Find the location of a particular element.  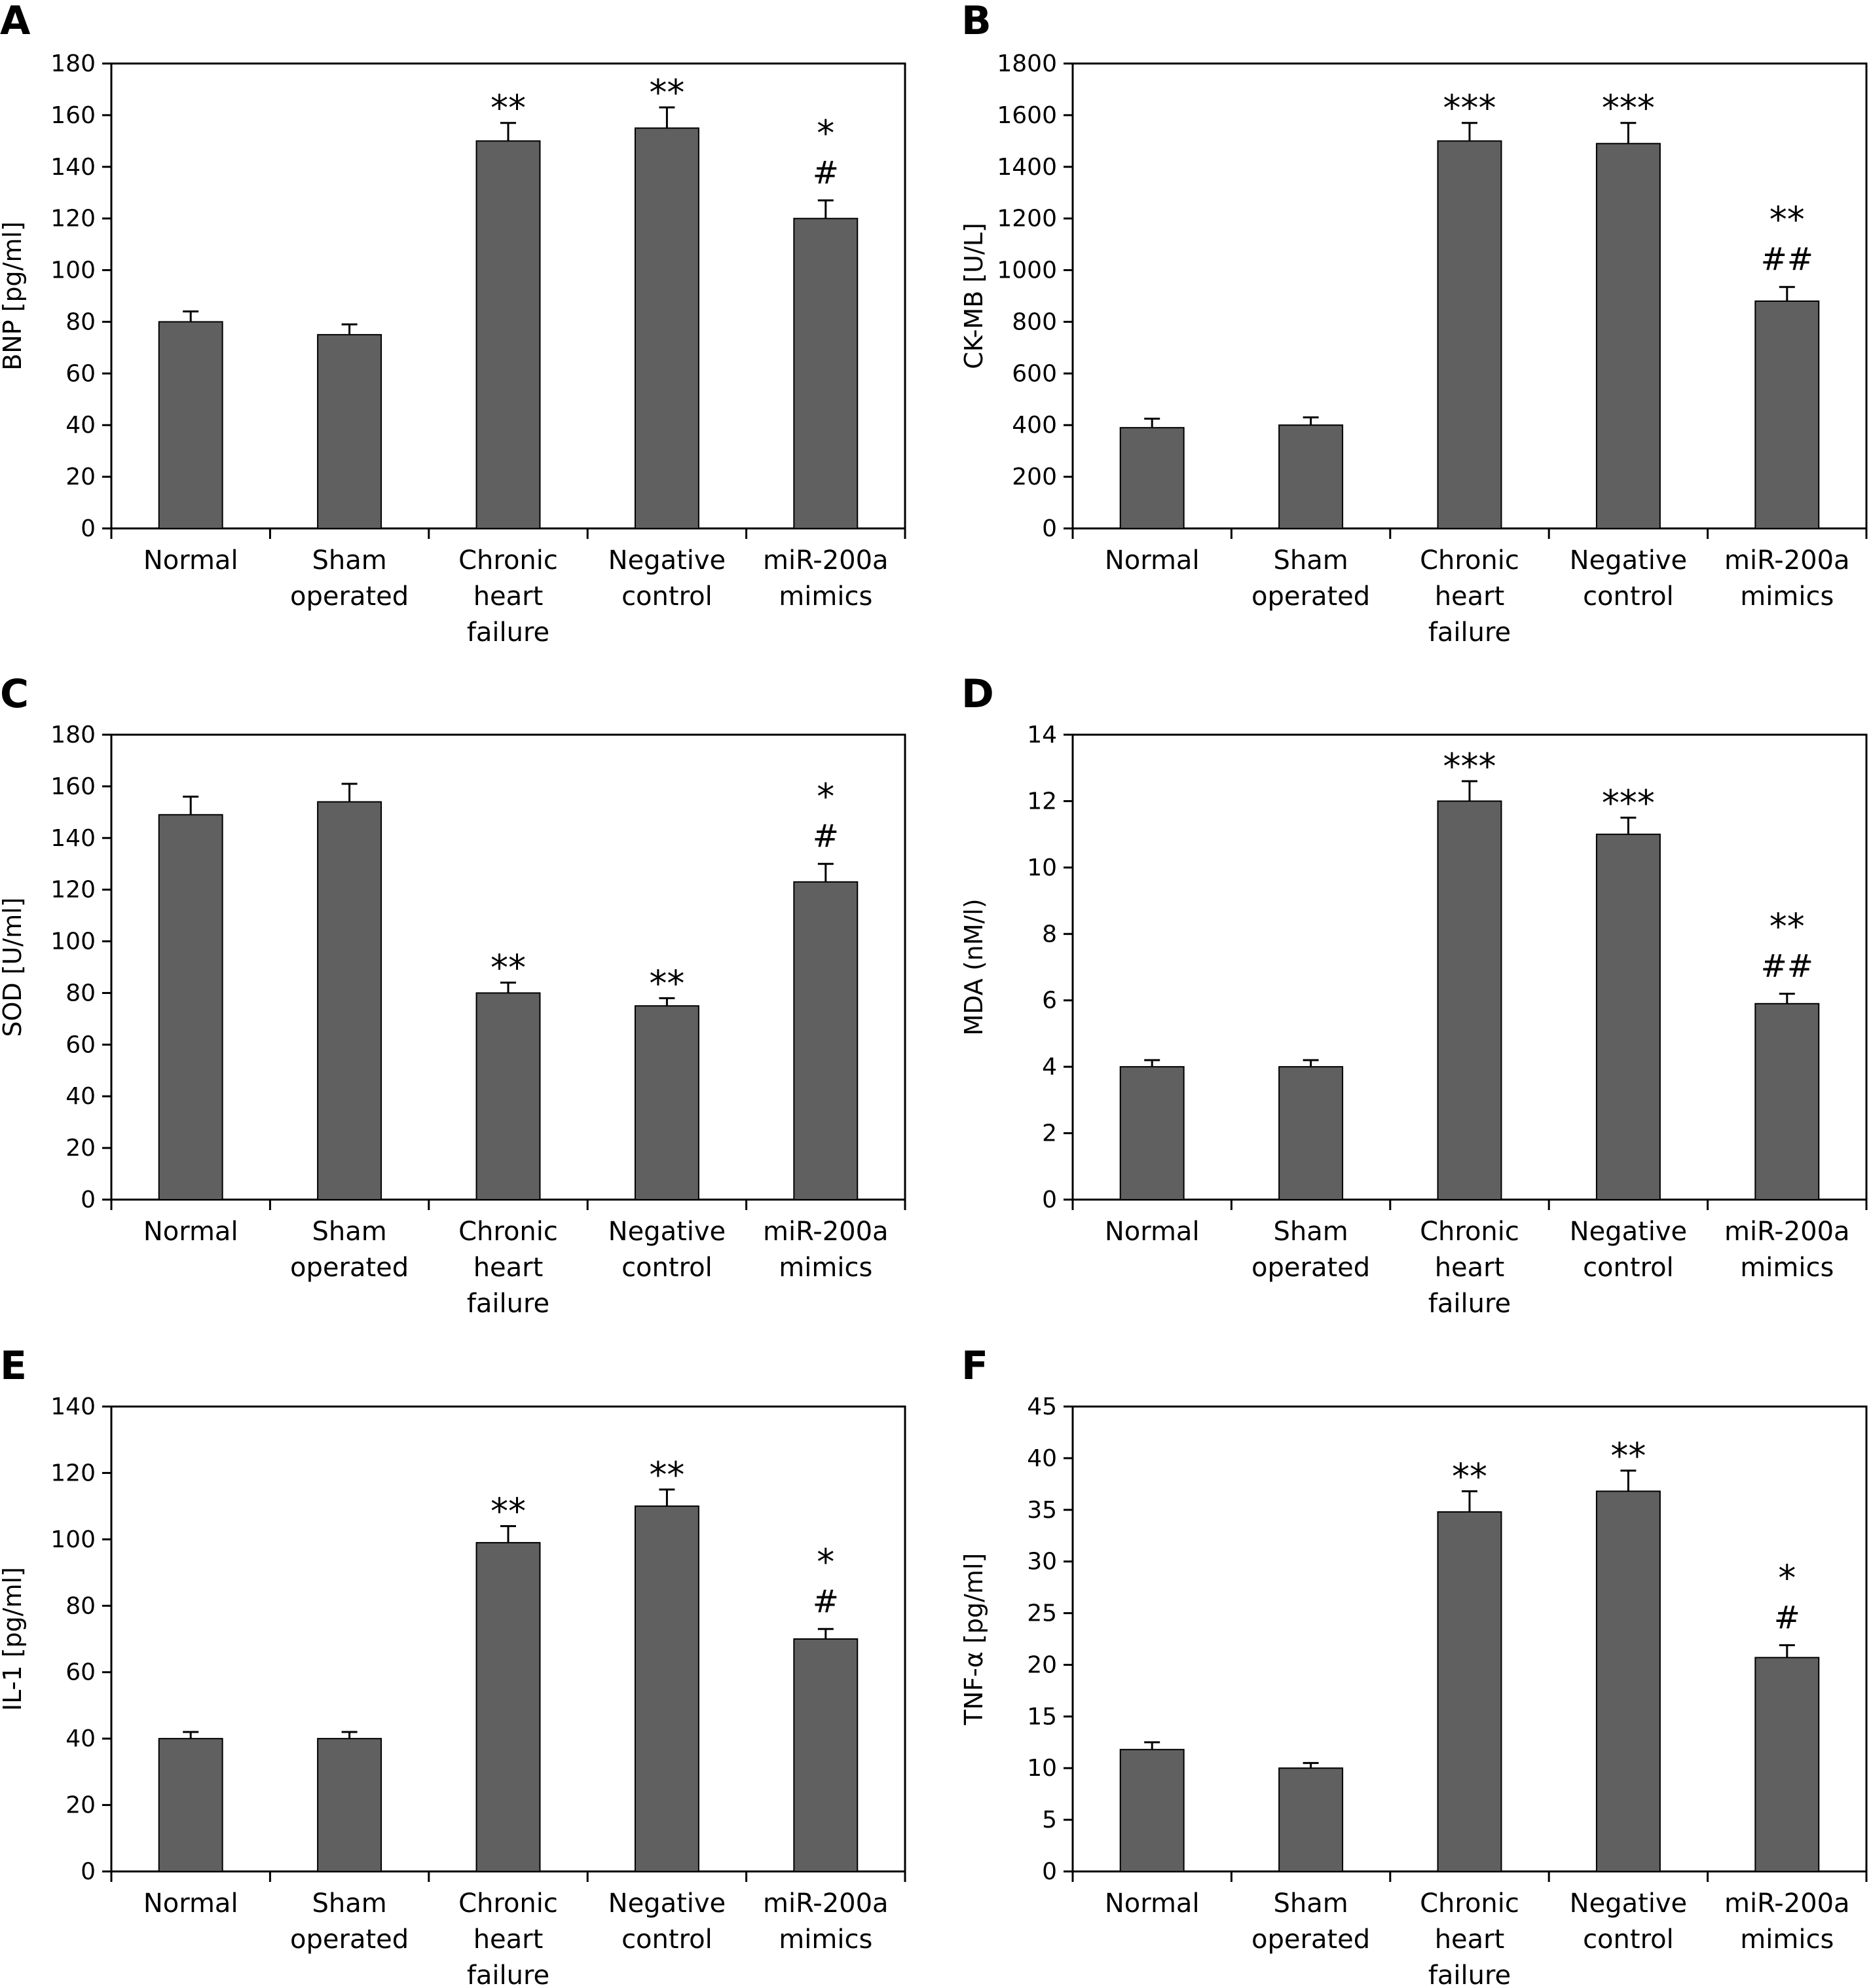

y-tick-label: 600 is located at coordinates (1034, 373).